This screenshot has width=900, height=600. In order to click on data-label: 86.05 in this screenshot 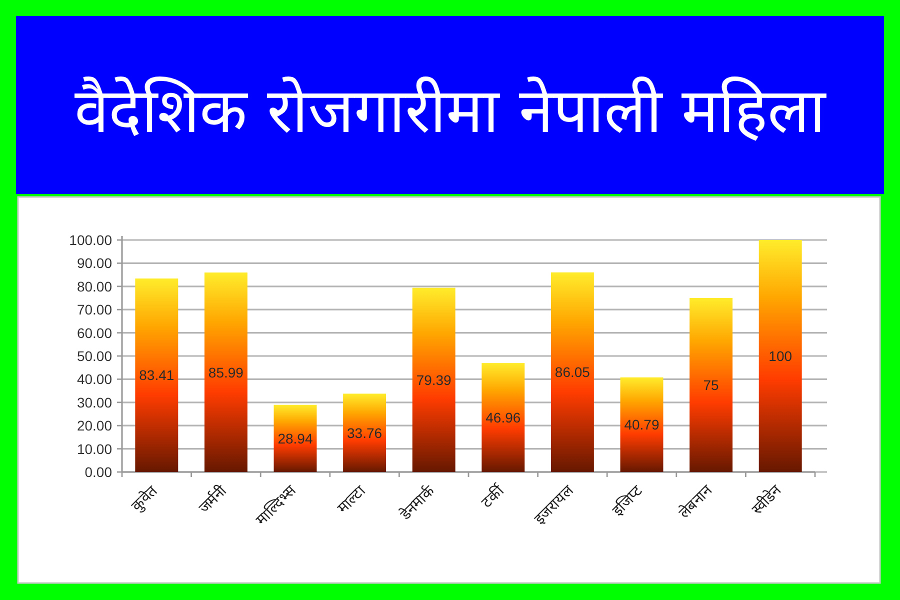, I will do `click(572, 372)`.